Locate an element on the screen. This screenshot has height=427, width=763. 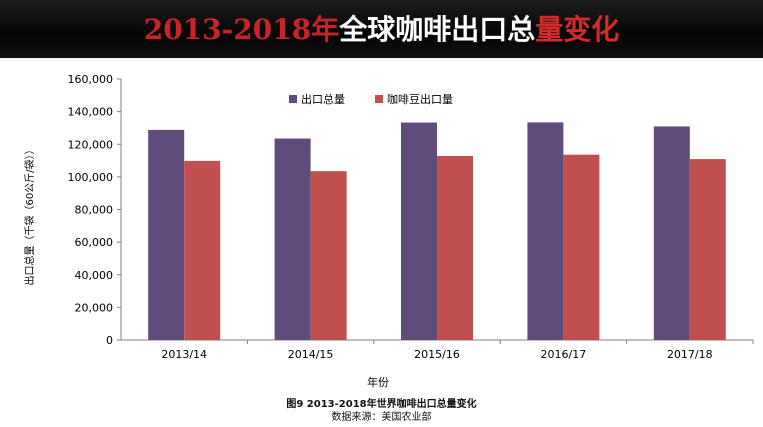
data-source: 数据来源：美国农业部 is located at coordinates (381, 417).